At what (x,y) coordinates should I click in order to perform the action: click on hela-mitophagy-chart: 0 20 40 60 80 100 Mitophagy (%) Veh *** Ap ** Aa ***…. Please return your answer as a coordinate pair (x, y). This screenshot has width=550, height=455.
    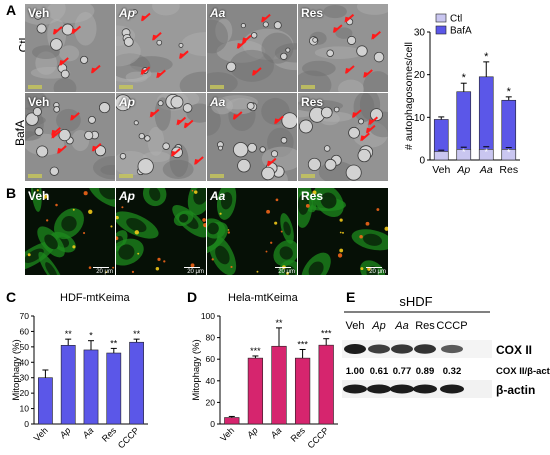
    Looking at the image, I should click on (264, 380).